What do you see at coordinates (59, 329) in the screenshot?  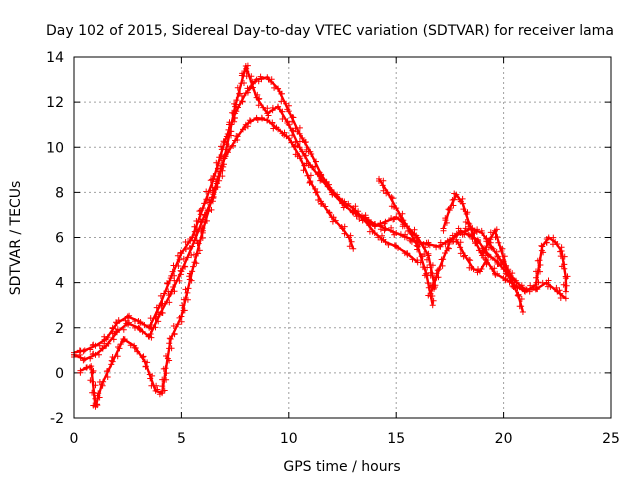 I see `y-tick-label: 2` at bounding box center [59, 329].